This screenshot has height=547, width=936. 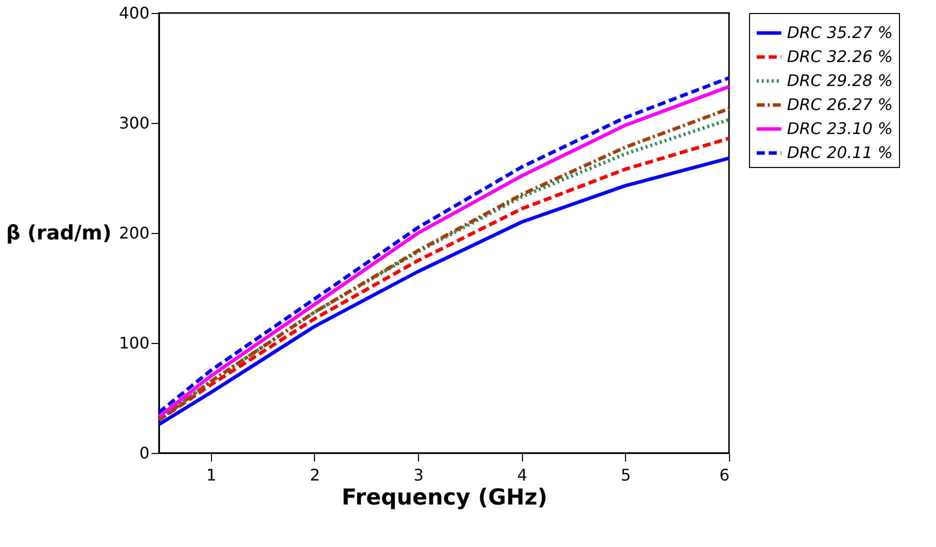 What do you see at coordinates (59, 232) in the screenshot?
I see `y-axis-title: β (rad/m)` at bounding box center [59, 232].